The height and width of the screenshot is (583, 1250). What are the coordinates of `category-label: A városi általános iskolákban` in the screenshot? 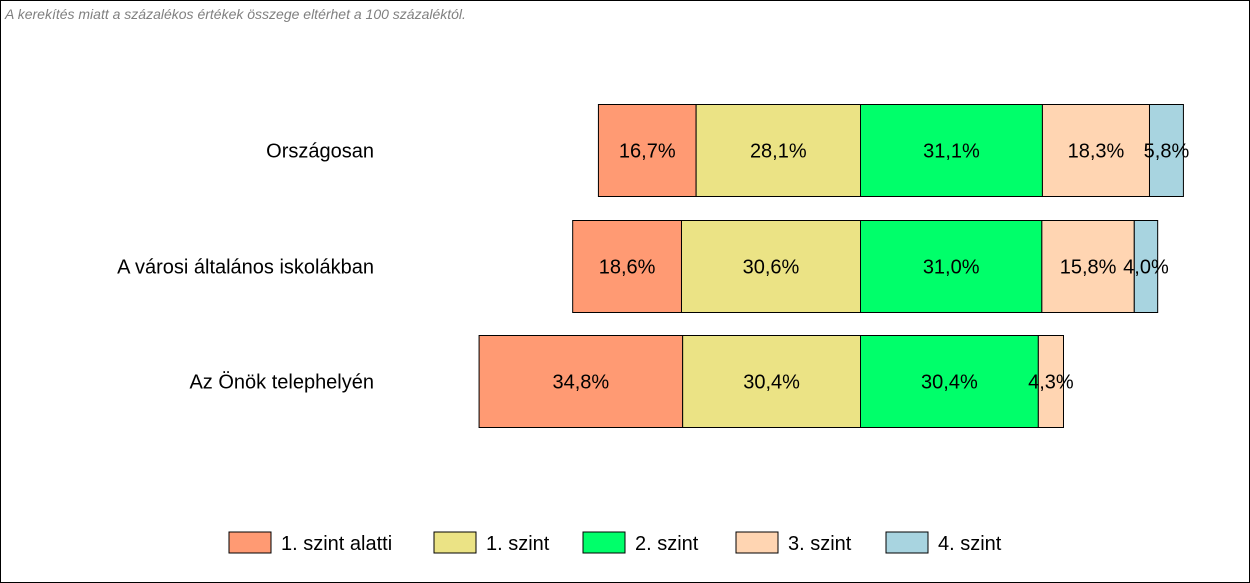 It's located at (245, 268).